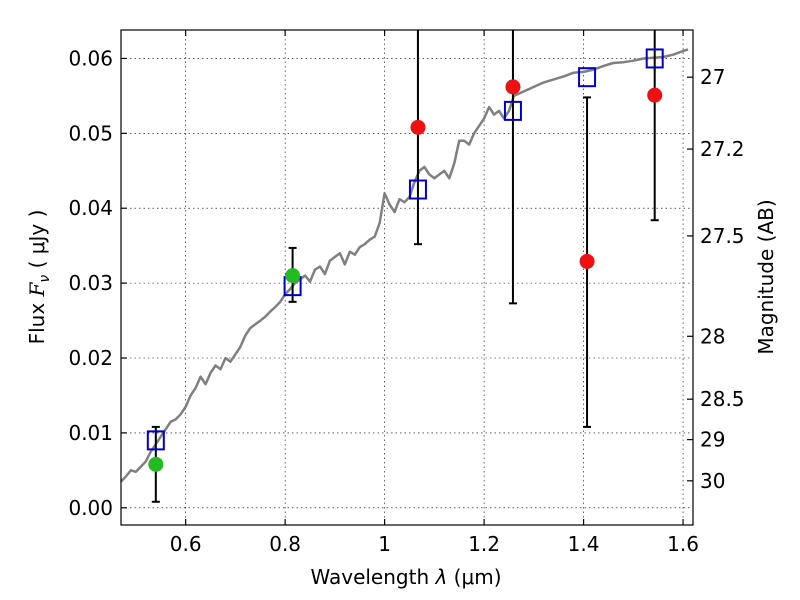 This screenshot has height=600, width=800. I want to click on x-tick-label: 0.8, so click(285, 544).